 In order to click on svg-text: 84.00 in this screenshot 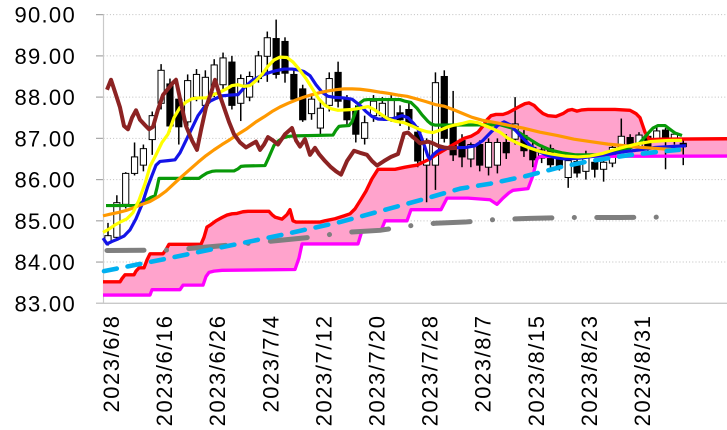, I will do `click(45, 262)`.